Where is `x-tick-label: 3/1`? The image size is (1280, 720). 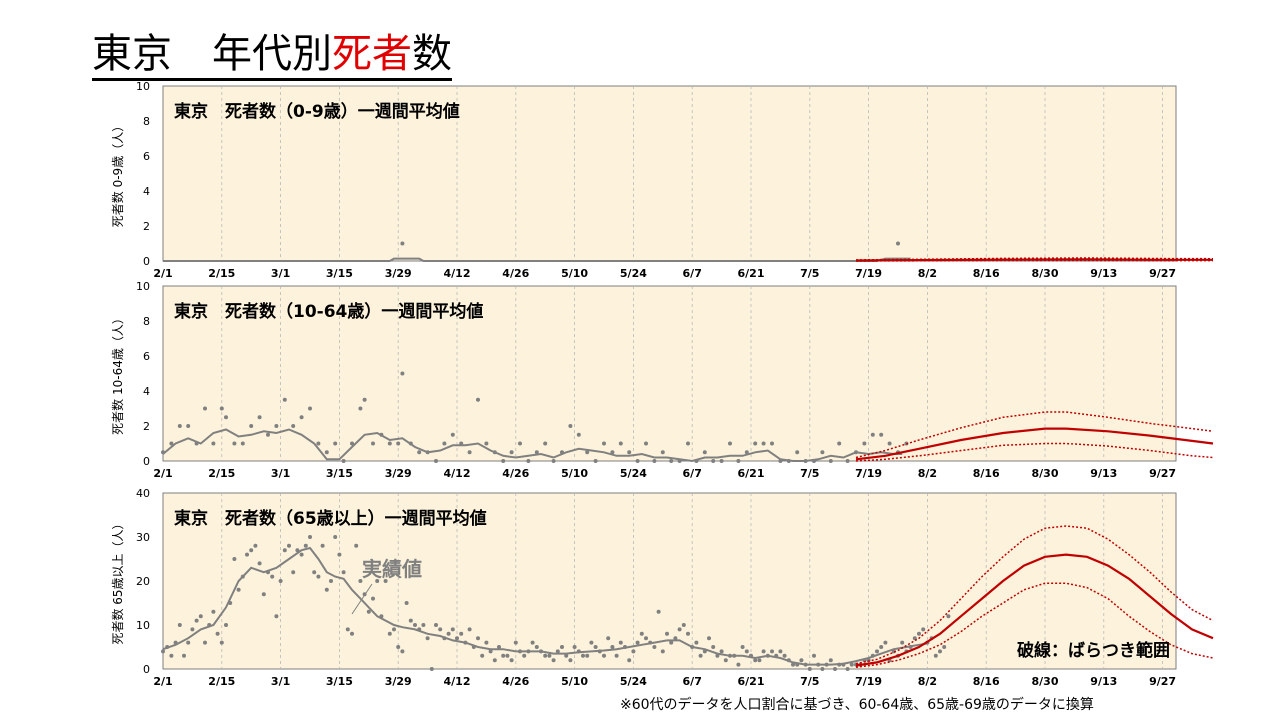
x-tick-label: 3/1 is located at coordinates (280, 681).